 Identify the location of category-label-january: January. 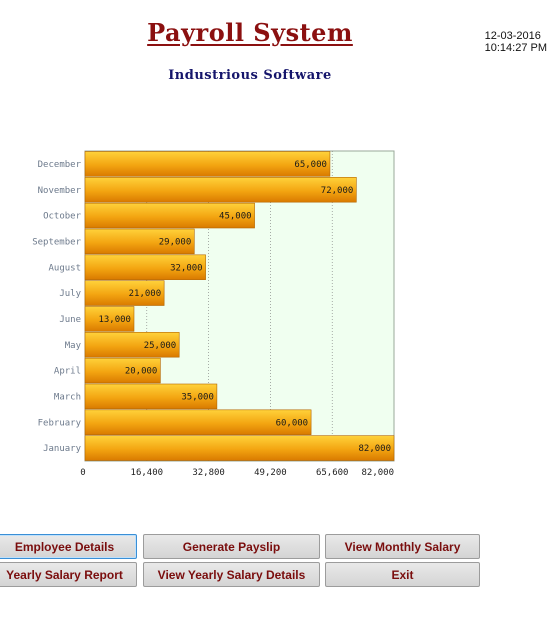
(62, 449).